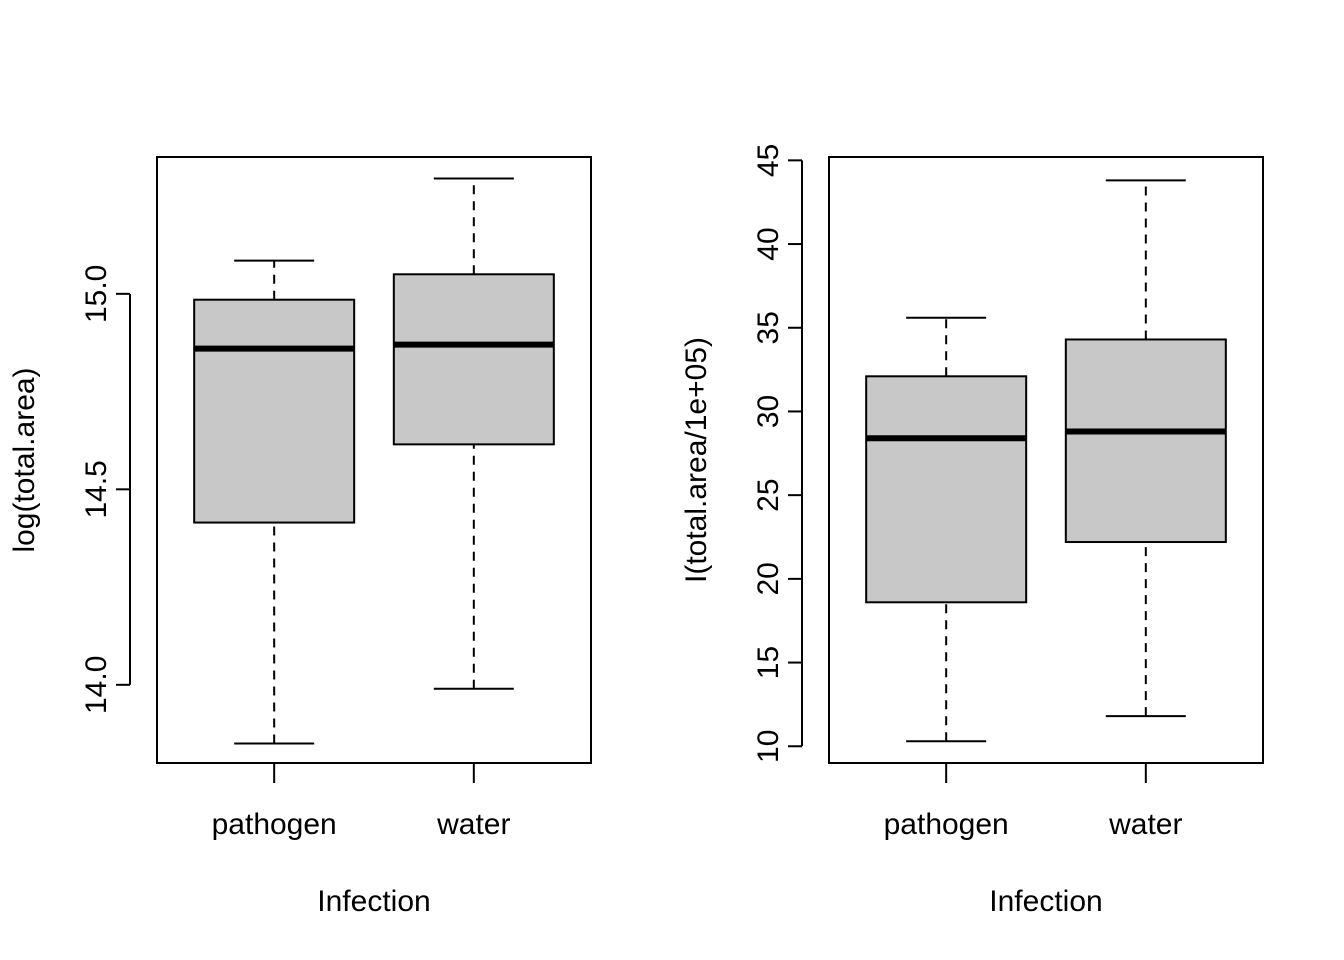  What do you see at coordinates (768, 494) in the screenshot?
I see `y-tick-label: 25` at bounding box center [768, 494].